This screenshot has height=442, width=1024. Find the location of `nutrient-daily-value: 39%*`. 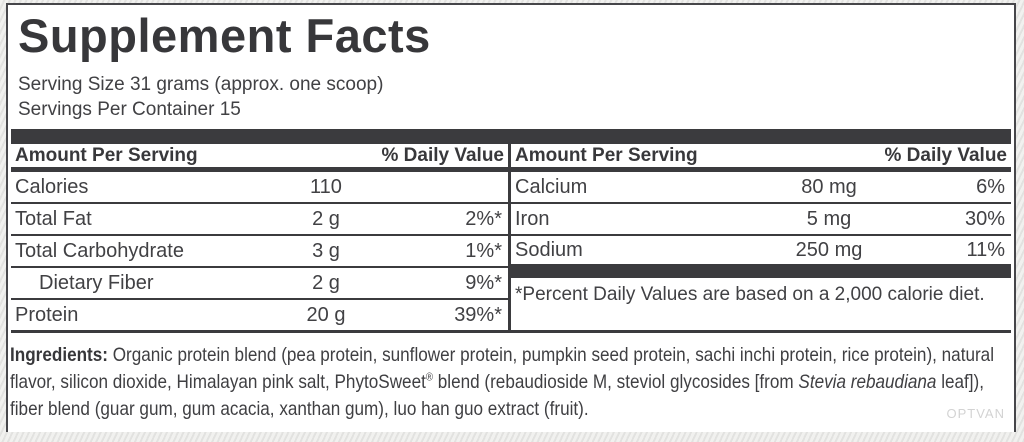

nutrient-daily-value: 39%* is located at coordinates (478, 314).